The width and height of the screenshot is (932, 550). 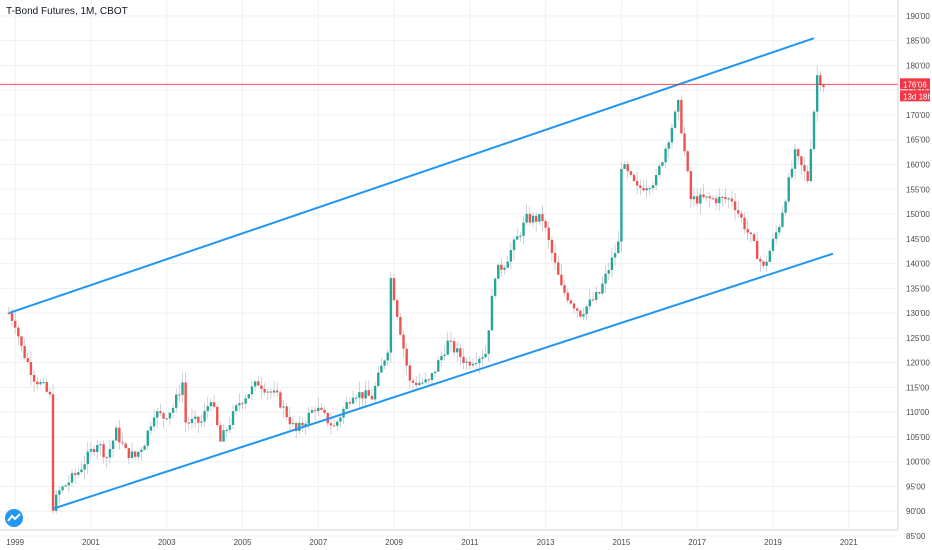 What do you see at coordinates (915, 96) in the screenshot?
I see `countdown-box` at bounding box center [915, 96].